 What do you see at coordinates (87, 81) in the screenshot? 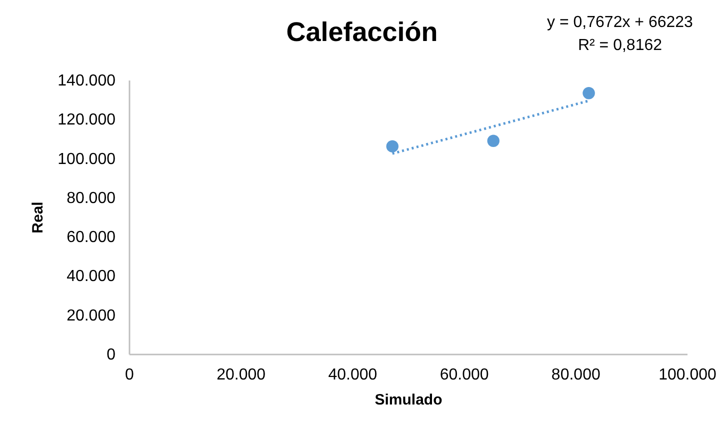
I see `y-tick-label: 140.000` at bounding box center [87, 81].